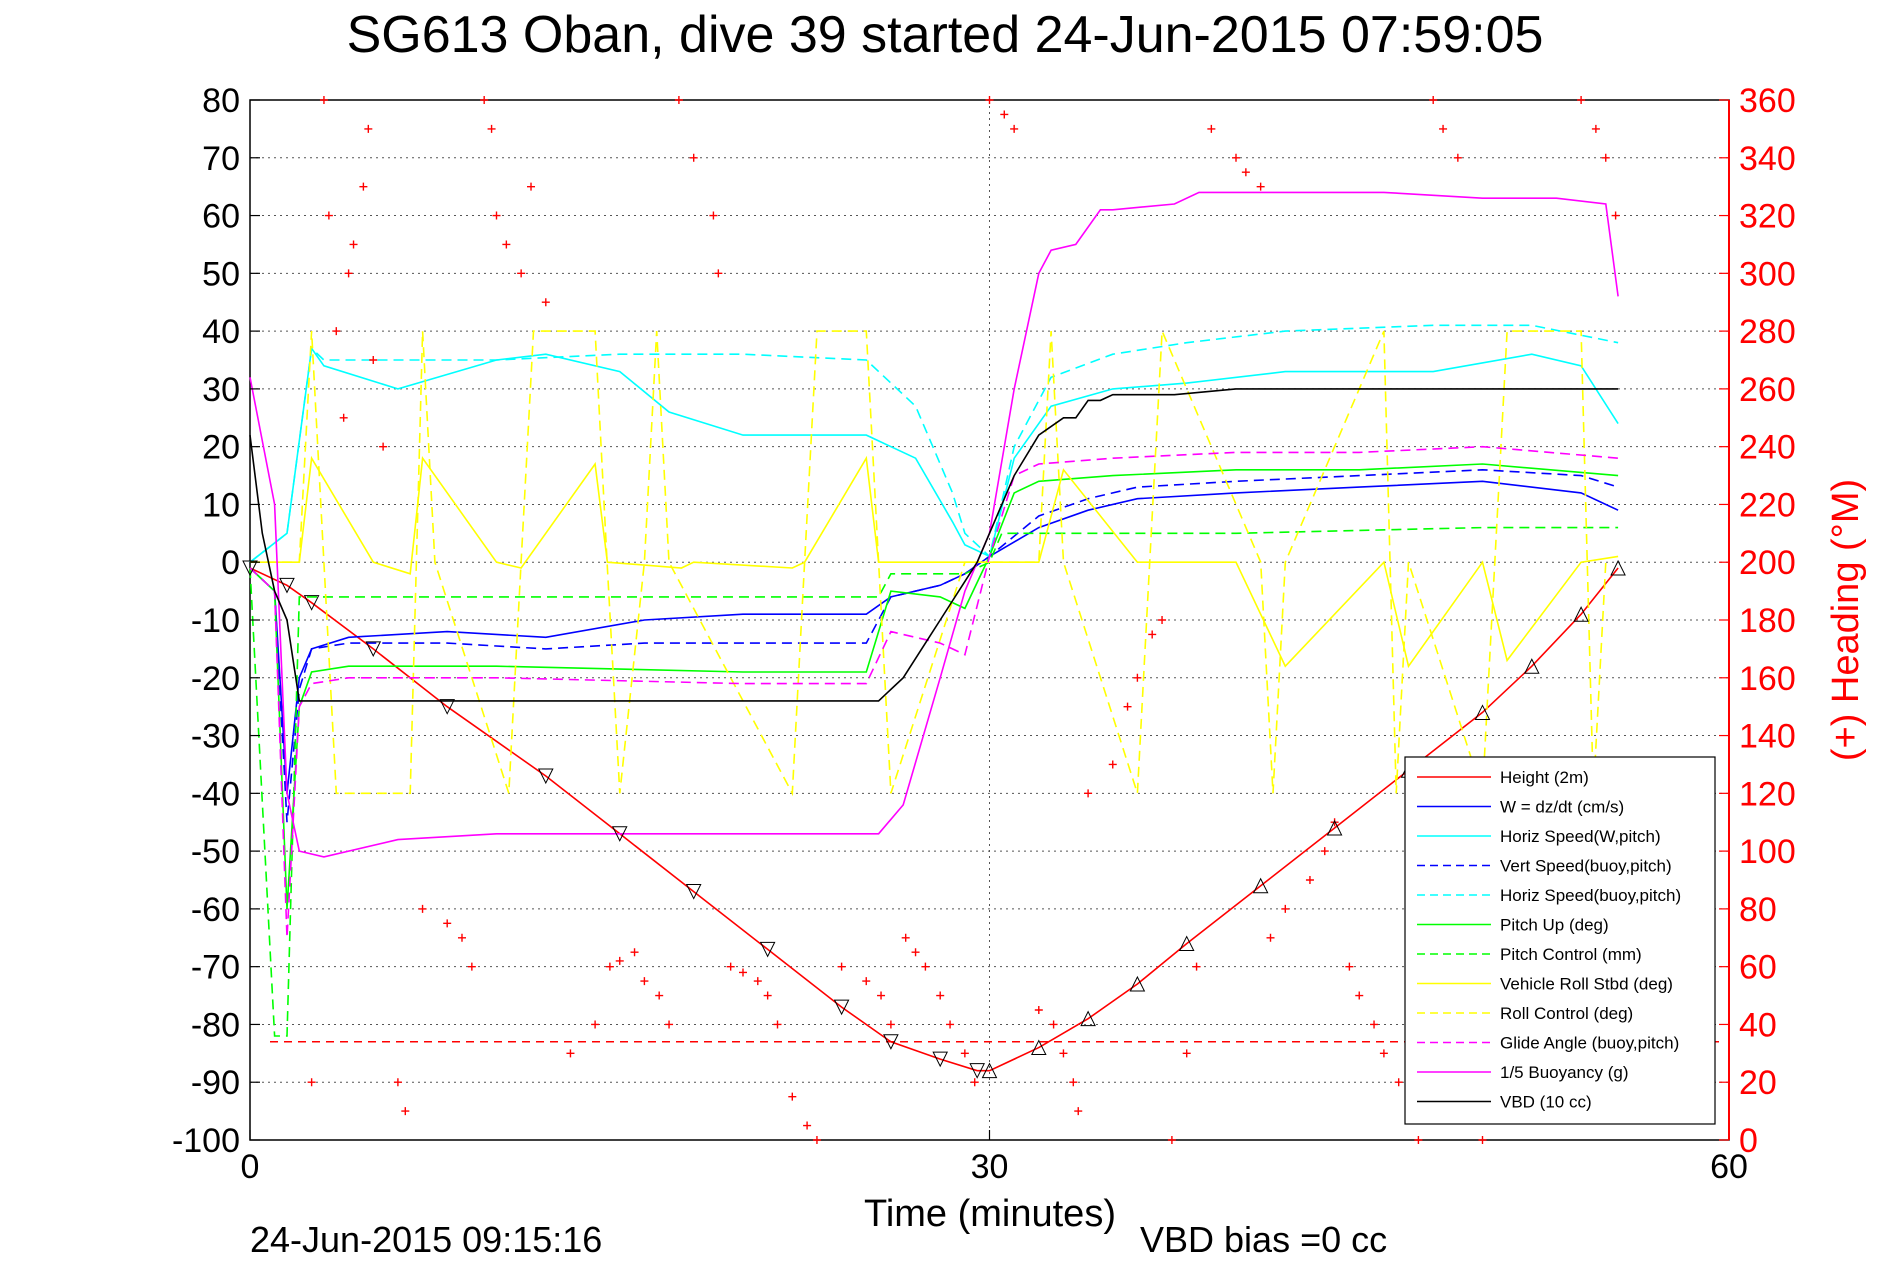 The image size is (1891, 1262). What do you see at coordinates (1590, 895) in the screenshot?
I see `legend-label: Horiz Speed(buoy,pitch)` at bounding box center [1590, 895].